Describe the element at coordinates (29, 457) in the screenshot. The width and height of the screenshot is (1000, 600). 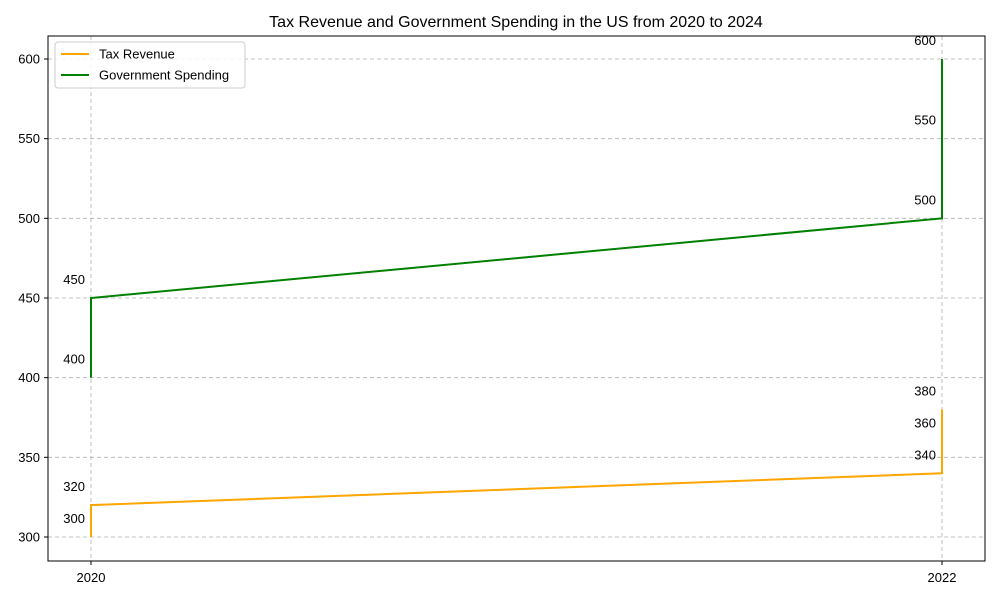
I see `y-tick-label: 350` at that location.